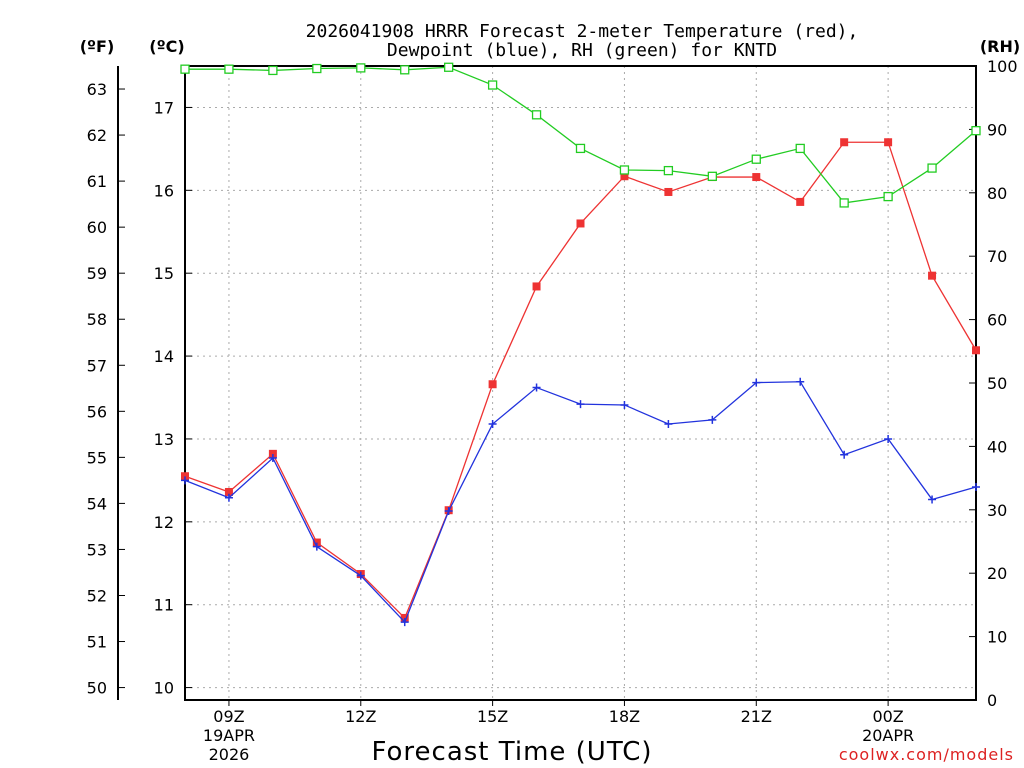 The image size is (1024, 768). Describe the element at coordinates (360, 716) in the screenshot. I see `x-tick-label: 12Z` at that location.